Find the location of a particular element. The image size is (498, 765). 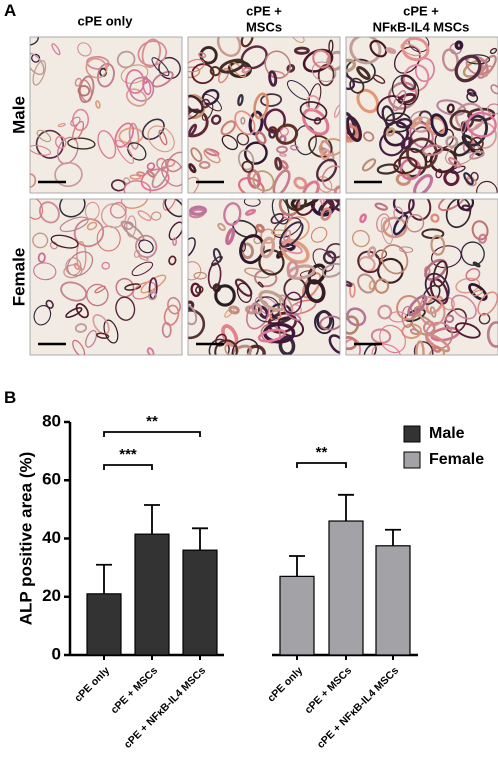

x-tick-label: cPE + MSCs is located at coordinates (328, 690).